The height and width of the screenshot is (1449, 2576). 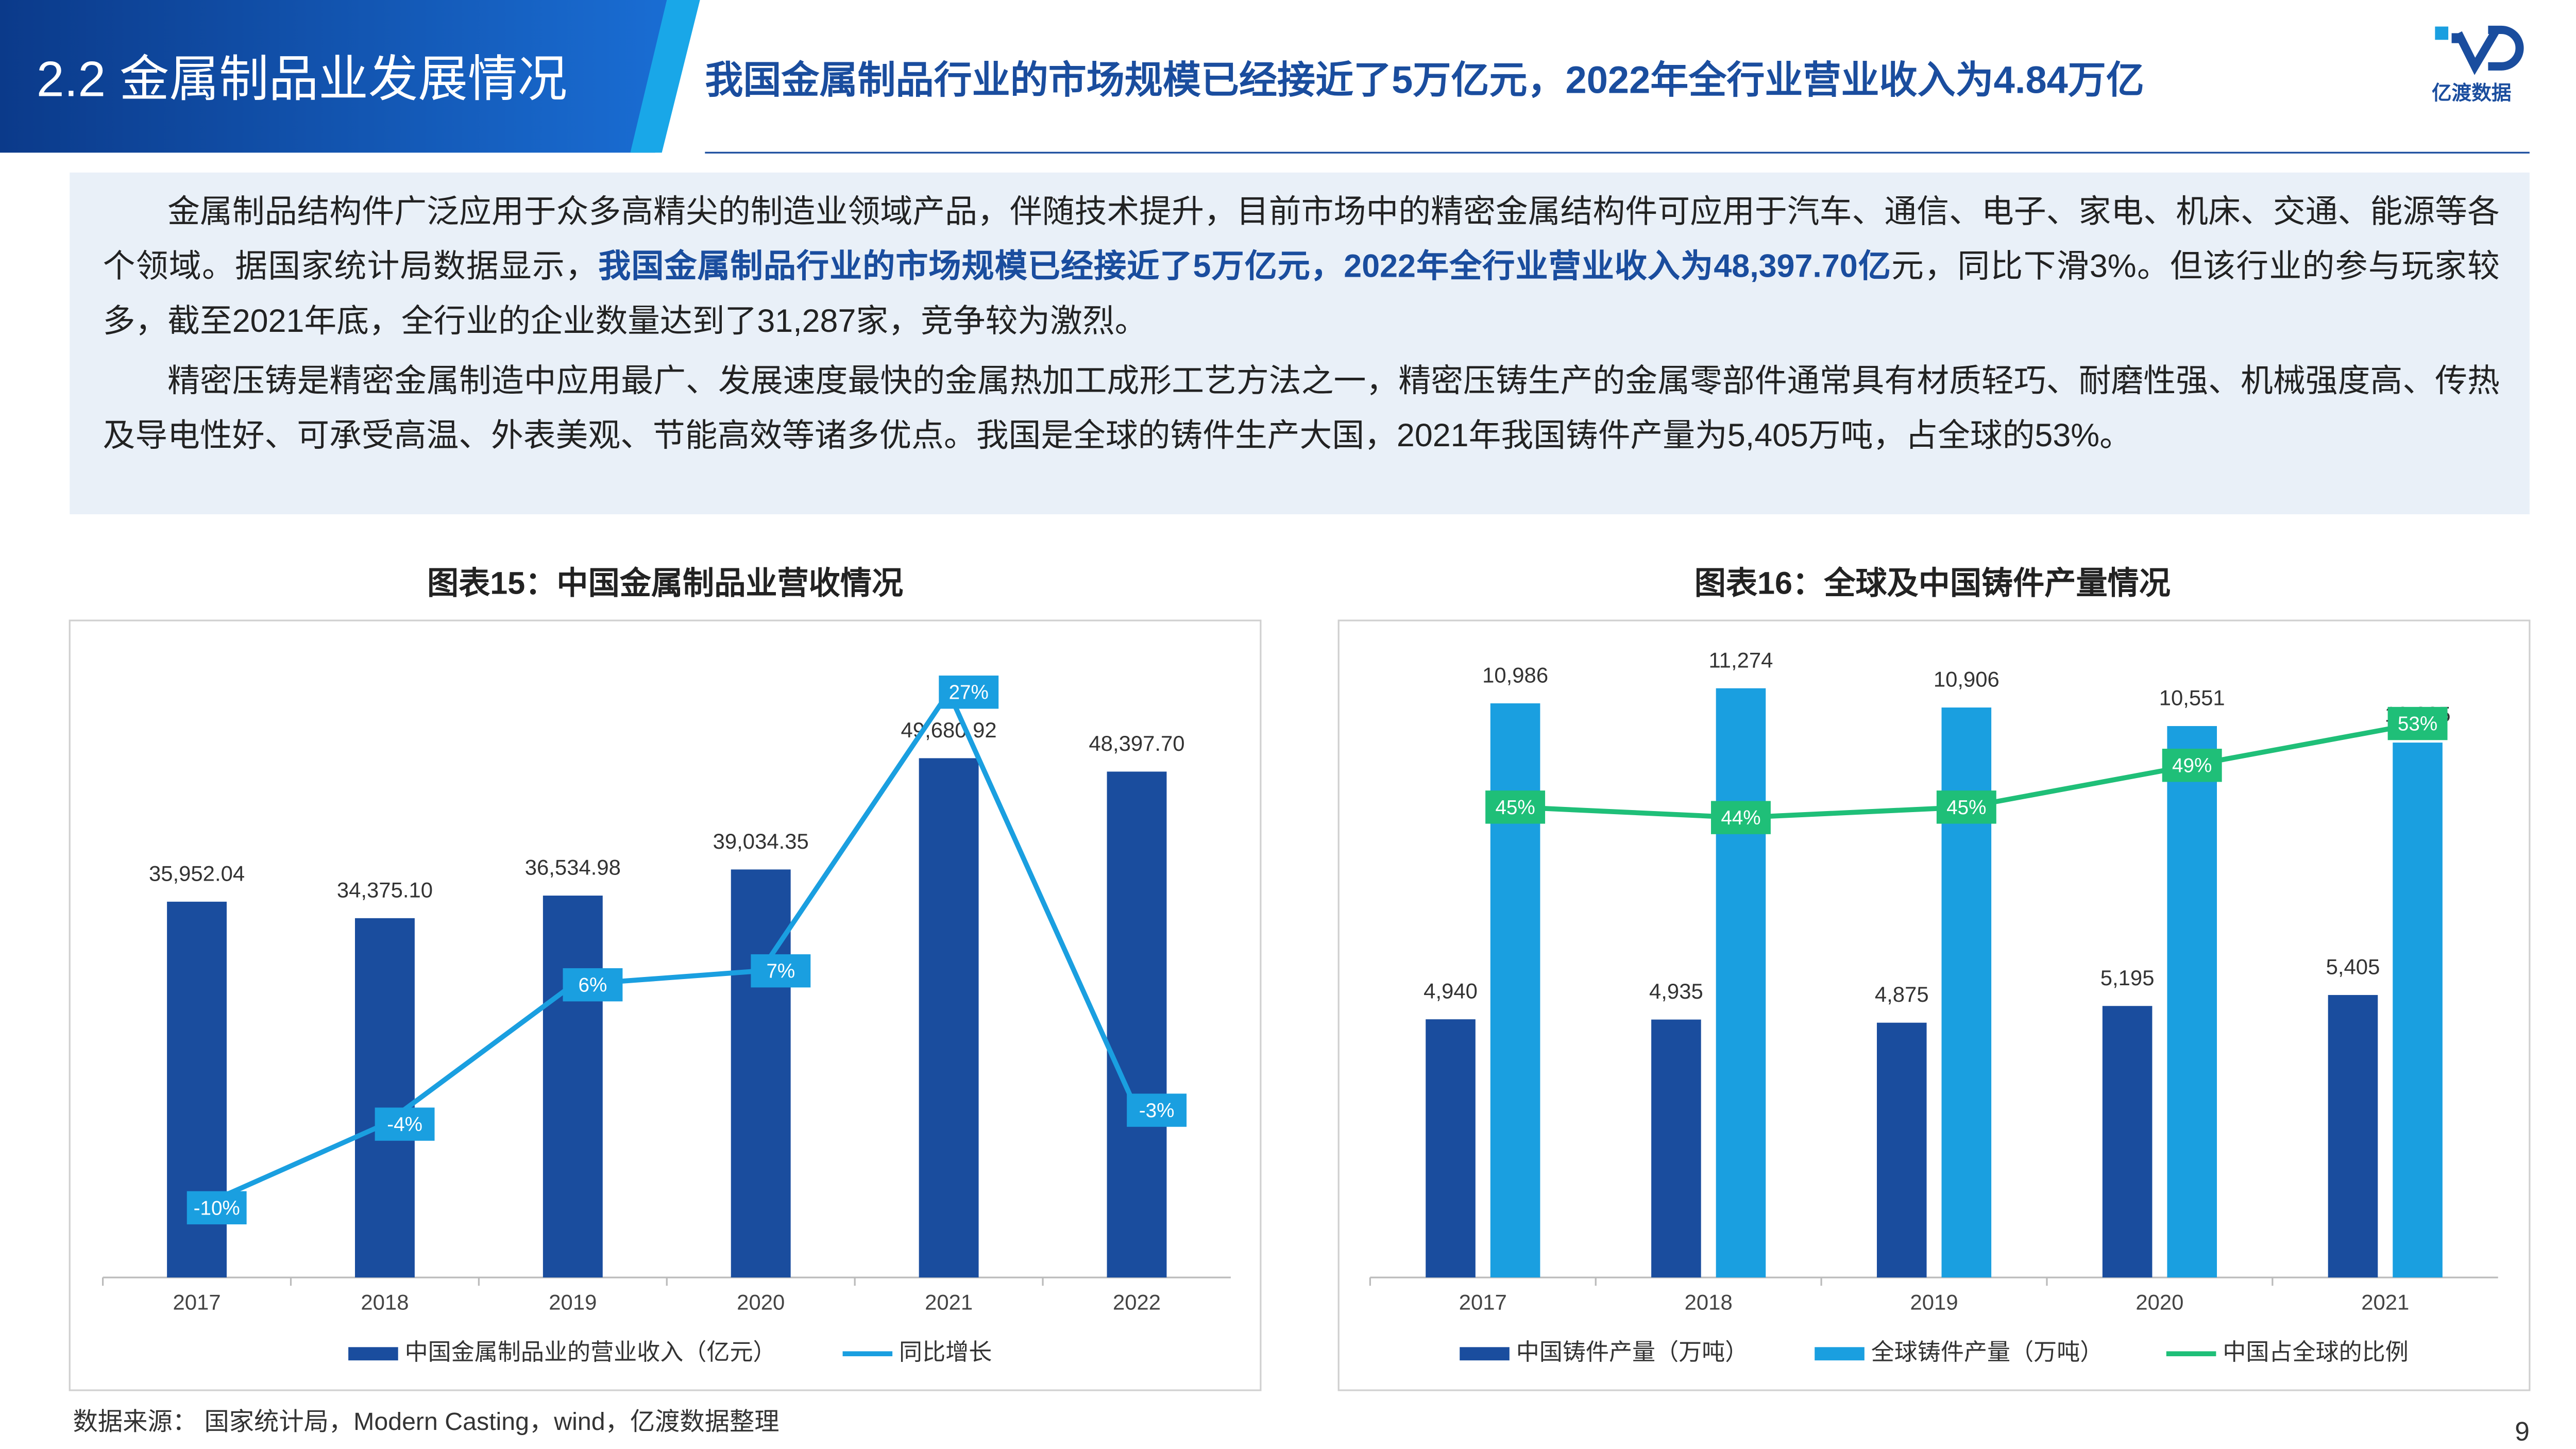 I want to click on bar-value-label: 35,952.04, so click(x=197, y=873).